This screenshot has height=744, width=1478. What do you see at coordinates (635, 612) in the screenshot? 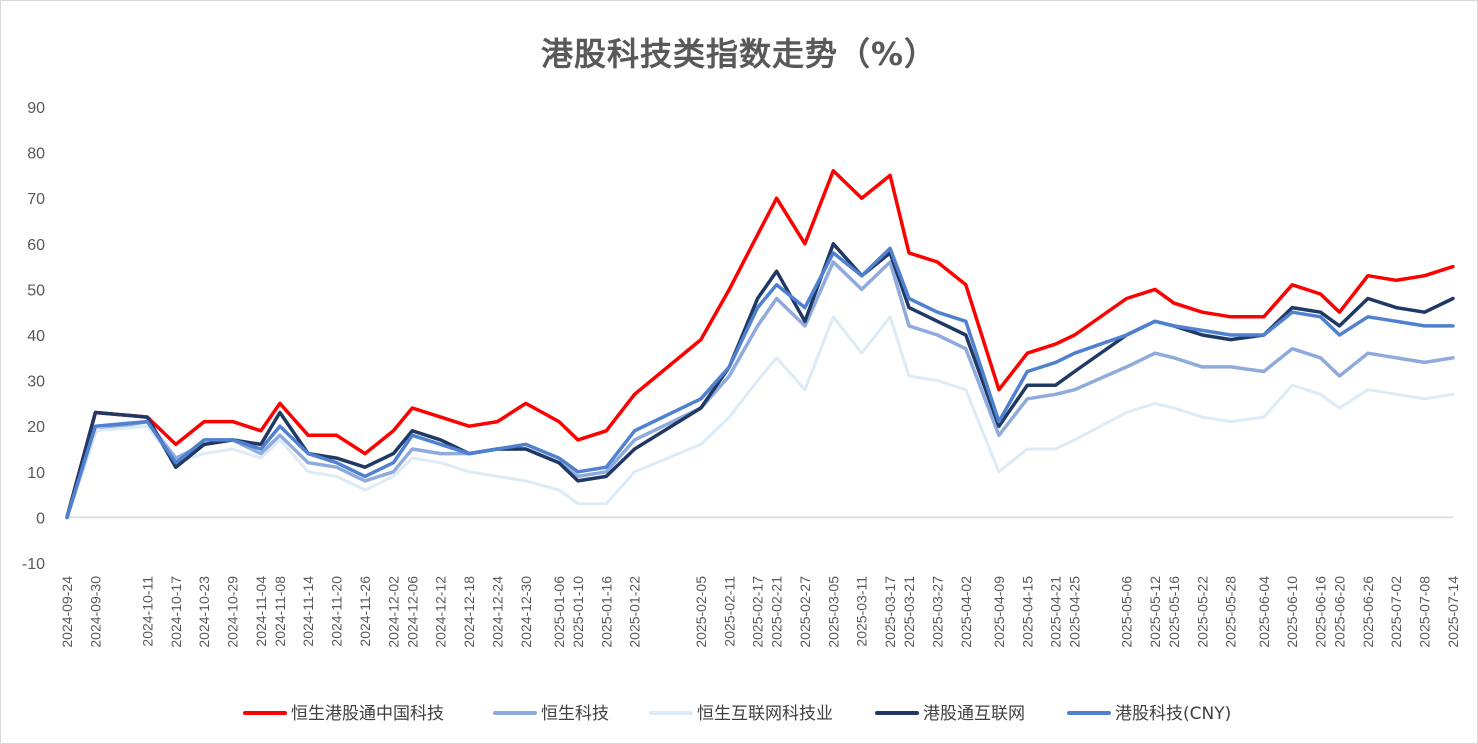
I see `x-tick-label: 2025-01-22` at bounding box center [635, 612].